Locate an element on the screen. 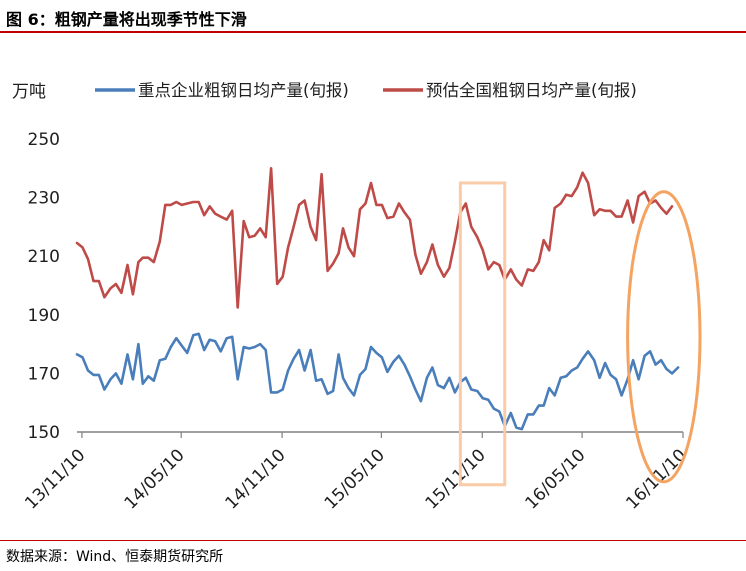 The height and width of the screenshot is (571, 746). y-tick-label-170: 170 is located at coordinates (44, 374).